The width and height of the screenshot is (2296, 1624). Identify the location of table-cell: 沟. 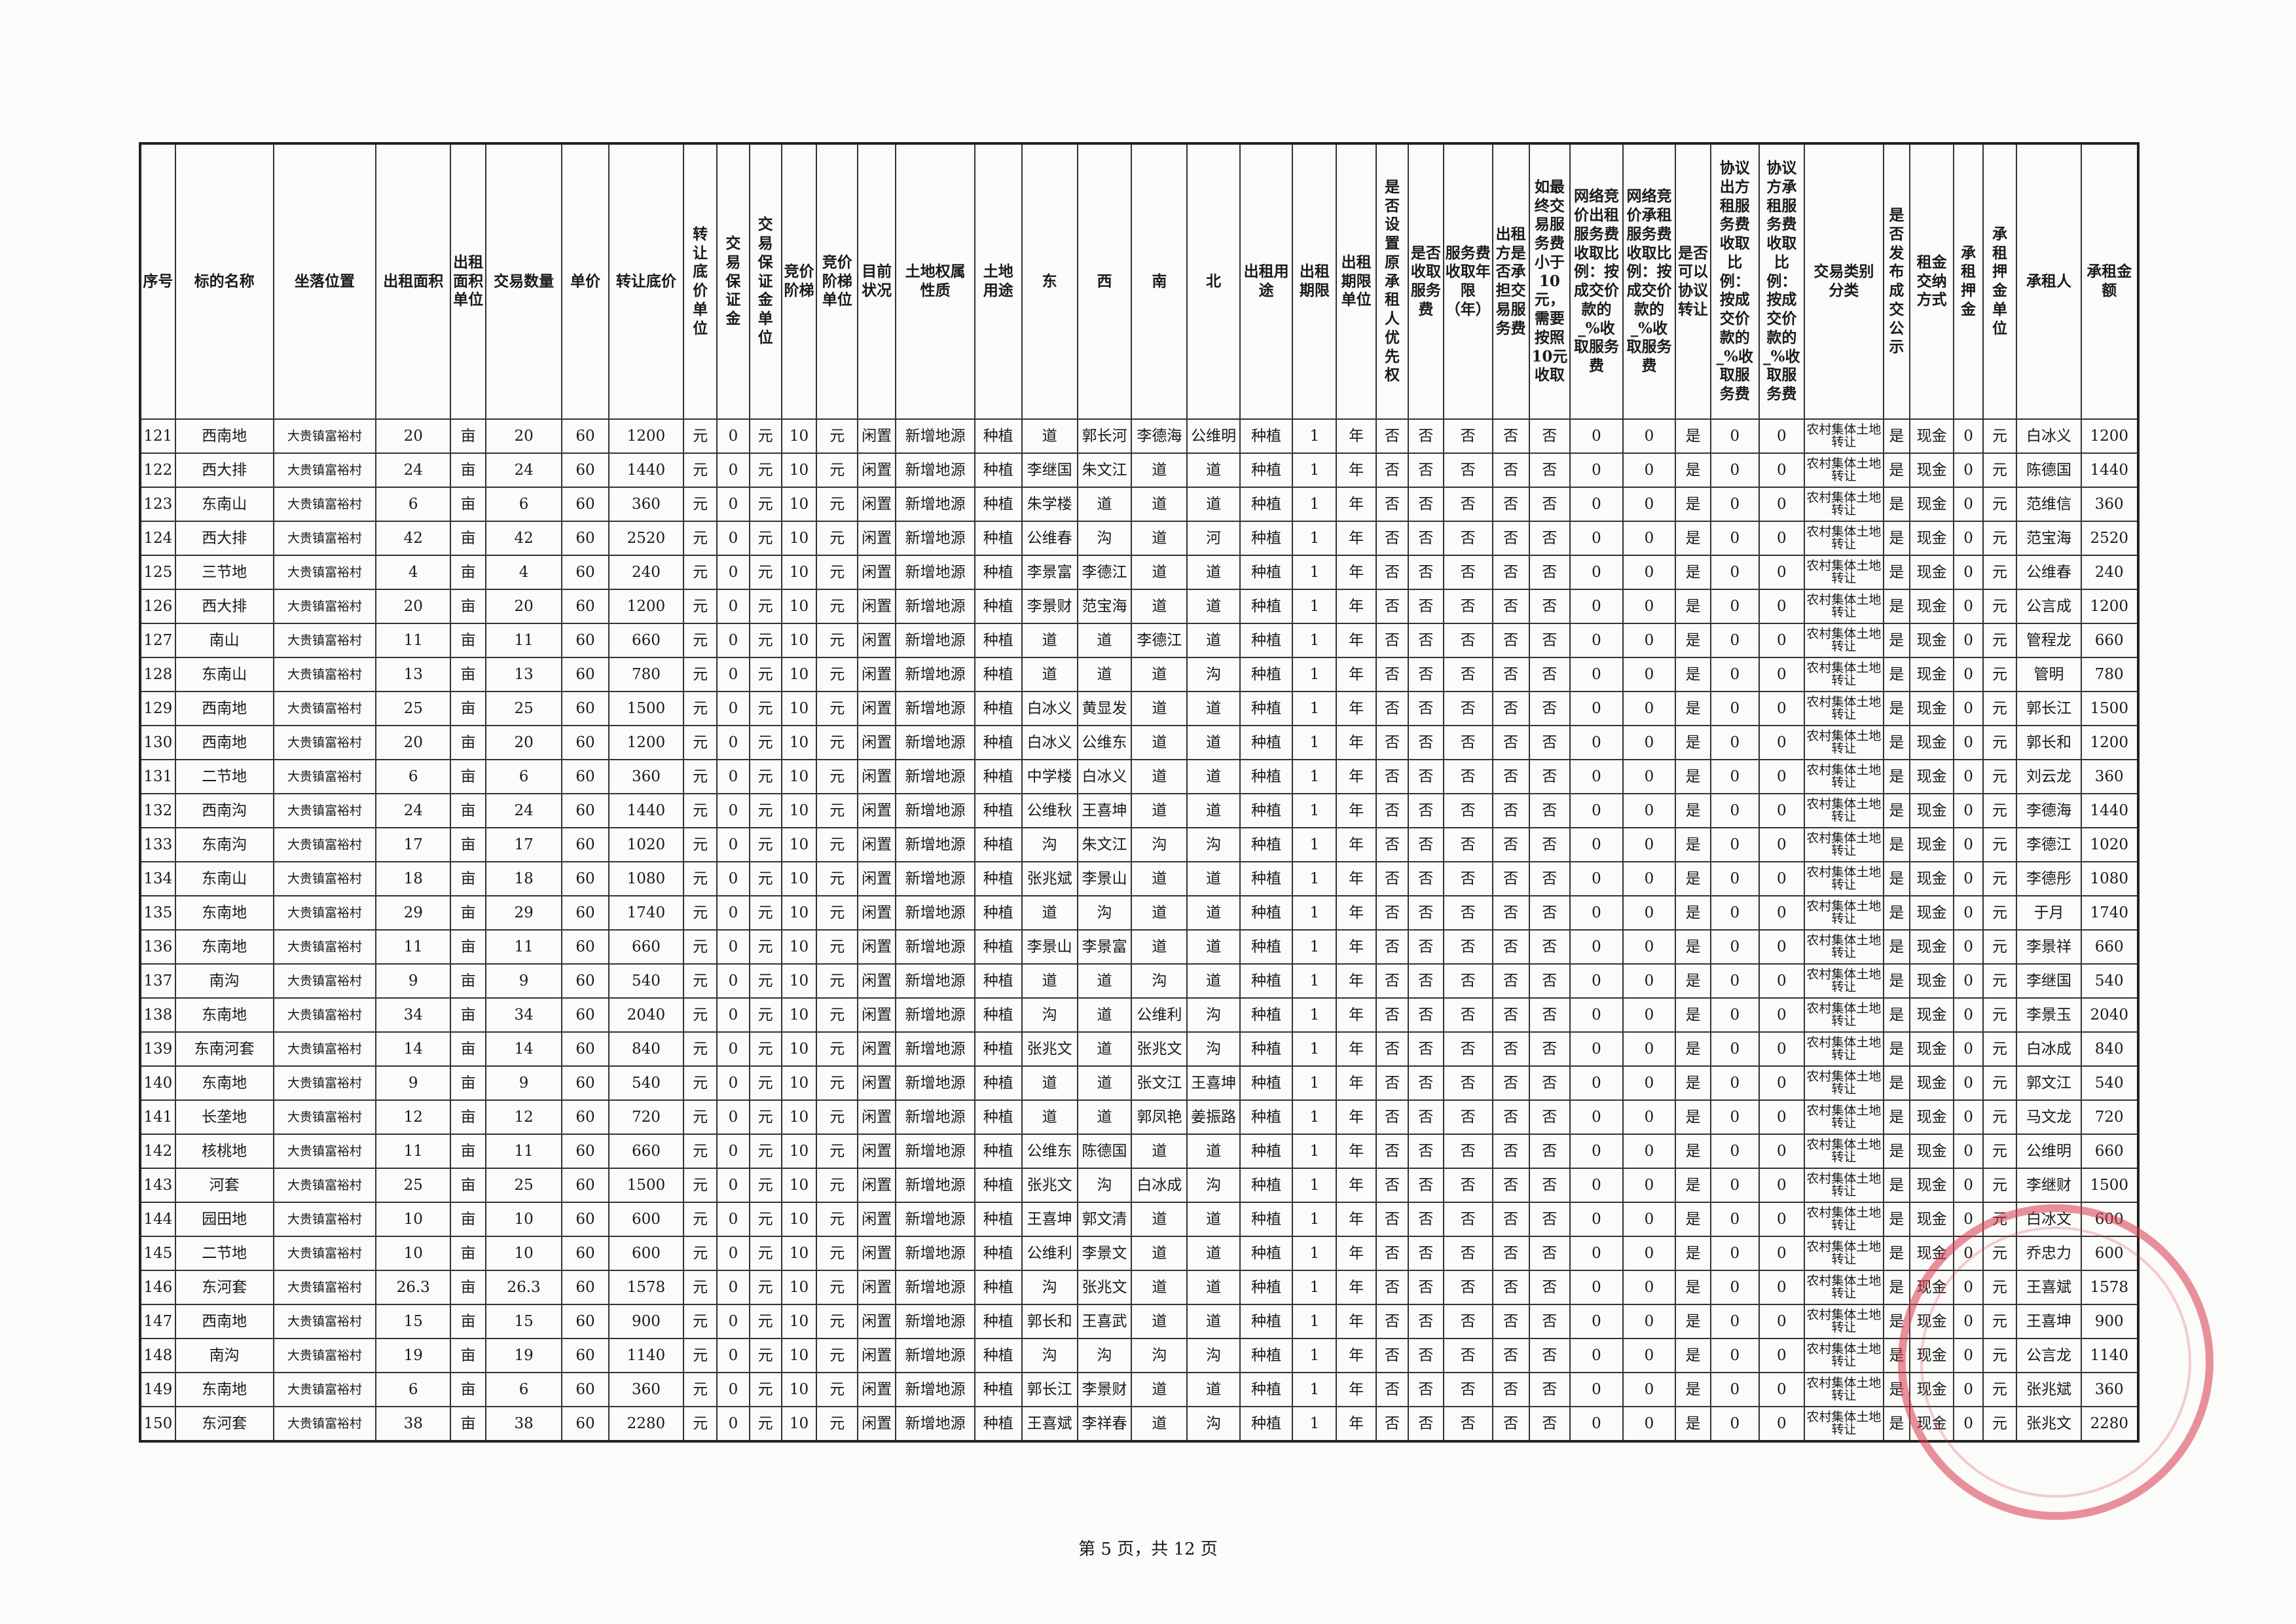
(1104, 538).